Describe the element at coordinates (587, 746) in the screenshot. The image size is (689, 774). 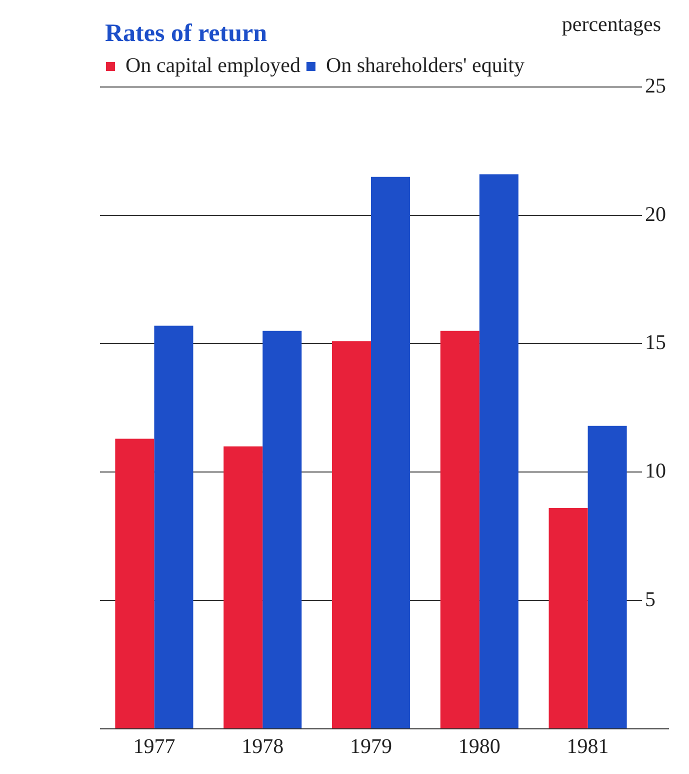
I see `x-tick-label: 1981` at that location.